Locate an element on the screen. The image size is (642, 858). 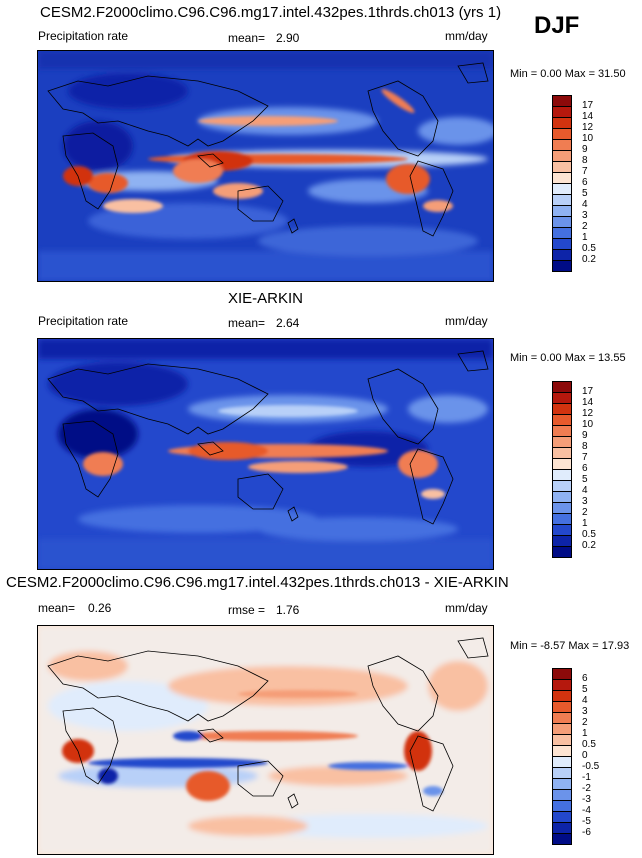
panel-3-rmse-value: 1.76 is located at coordinates (288, 610).